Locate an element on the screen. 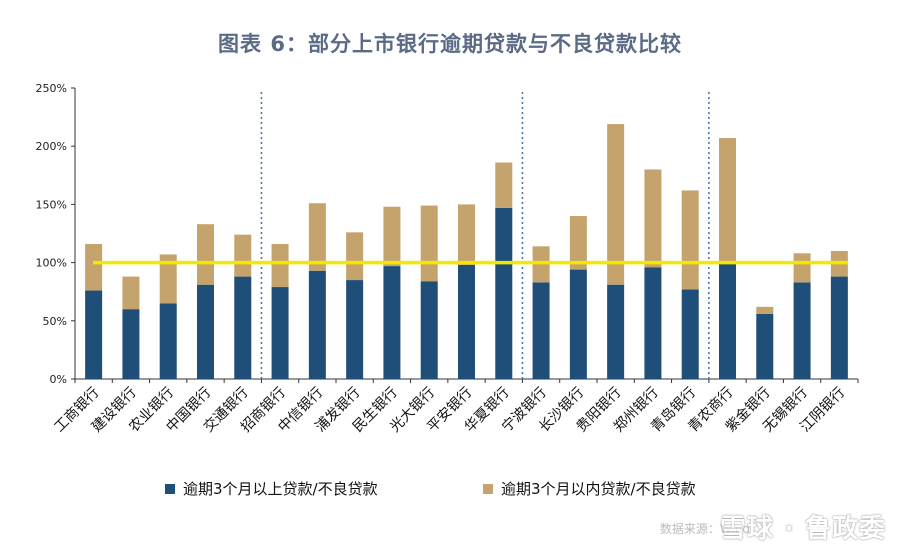 Image resolution: width=900 pixels, height=553 pixels. y-tick-label: 100% is located at coordinates (51, 263).